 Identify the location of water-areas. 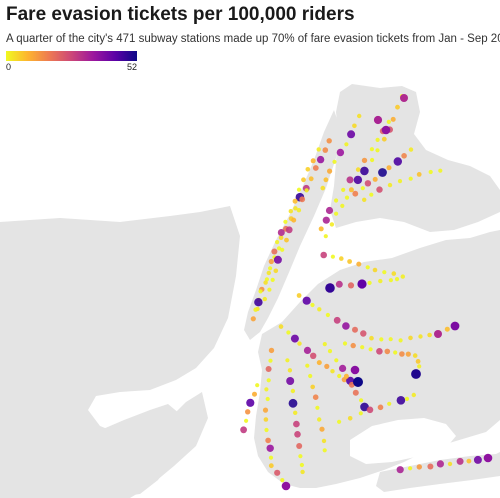
(403, 441).